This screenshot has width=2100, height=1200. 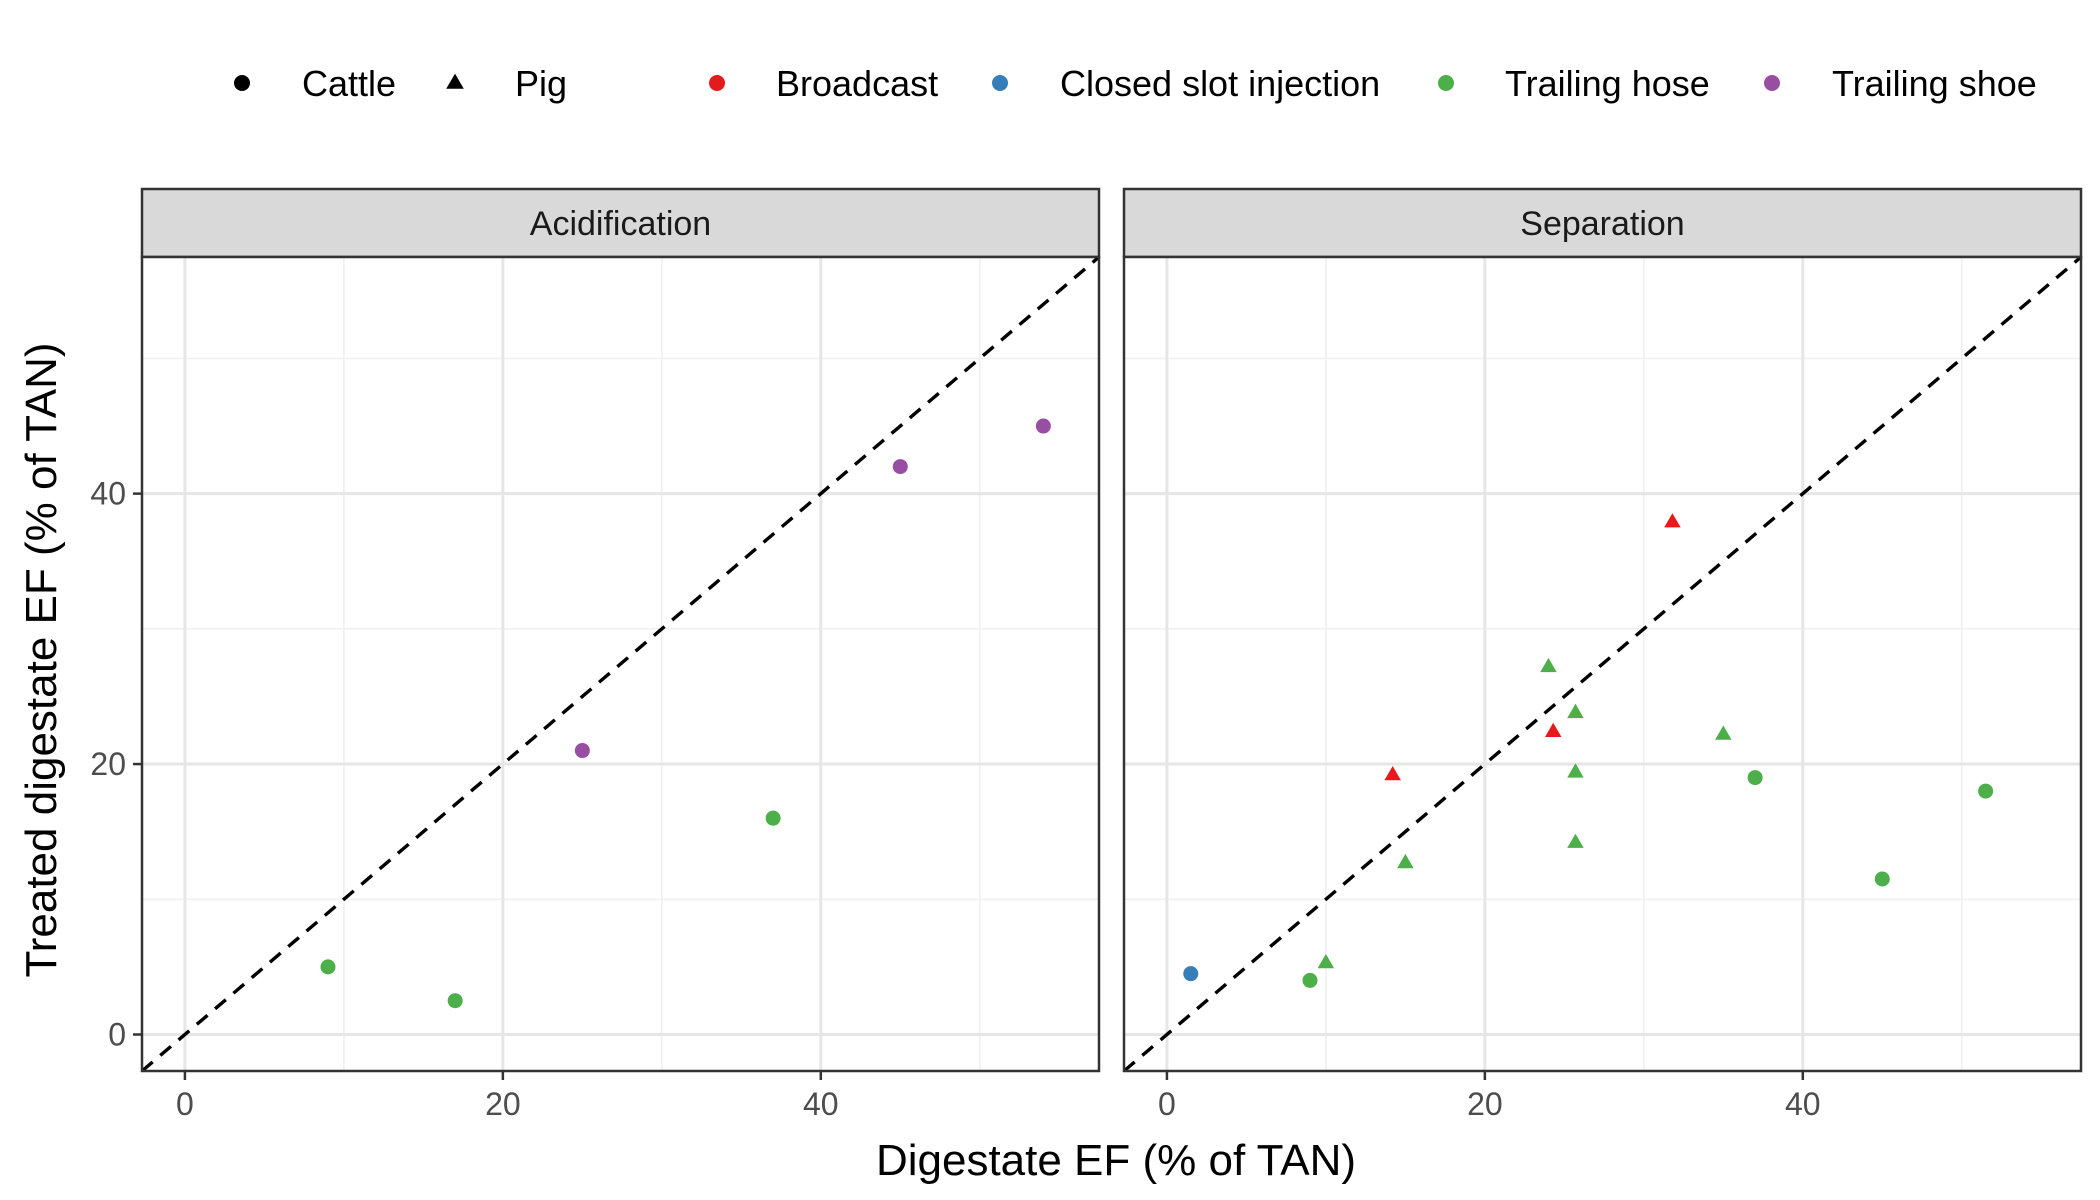 I want to click on x-axis-title: Digestate EF (% of TAN), so click(x=1116, y=1160).